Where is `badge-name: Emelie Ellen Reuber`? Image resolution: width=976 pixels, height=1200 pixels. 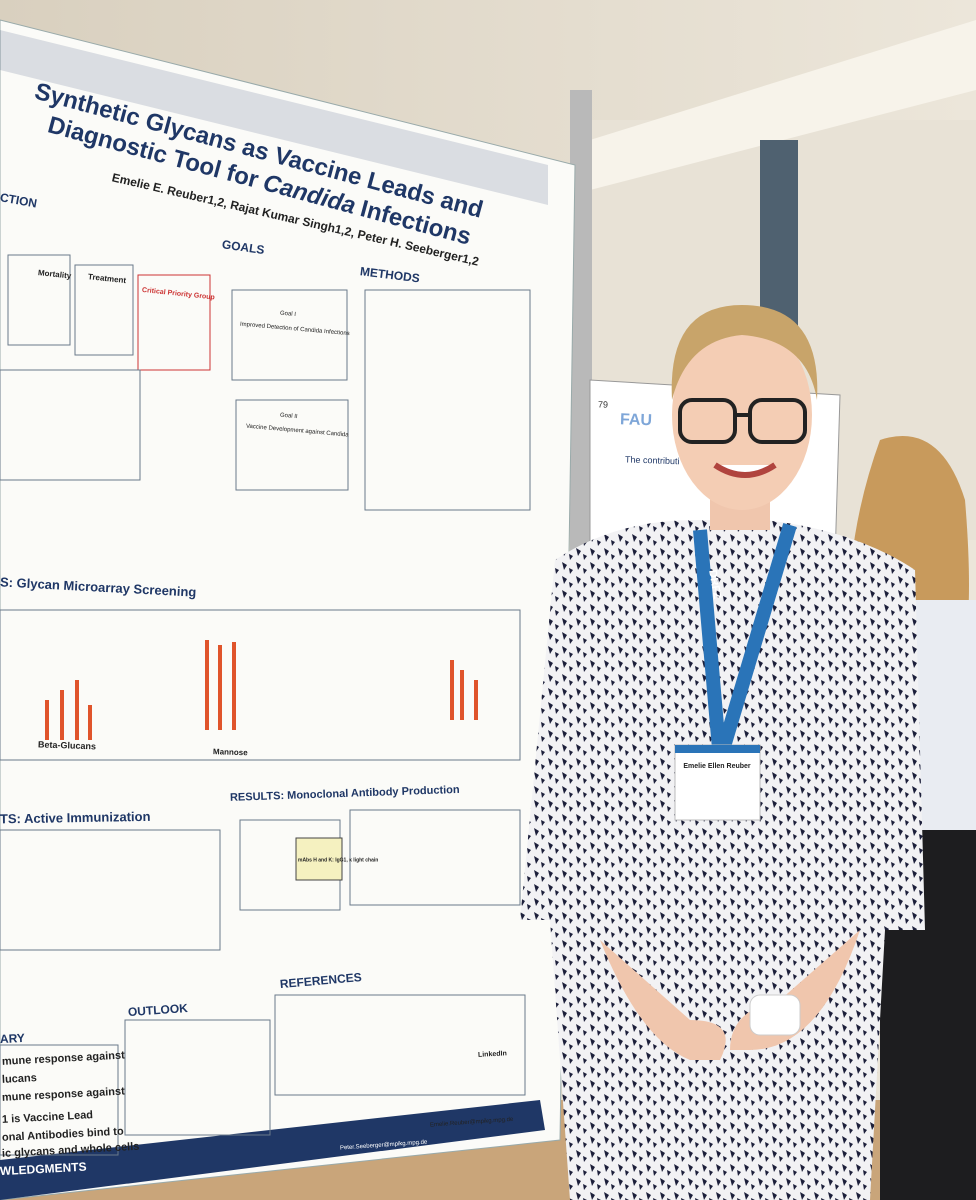
badge-name: Emelie Ellen Reuber is located at coordinates (717, 766).